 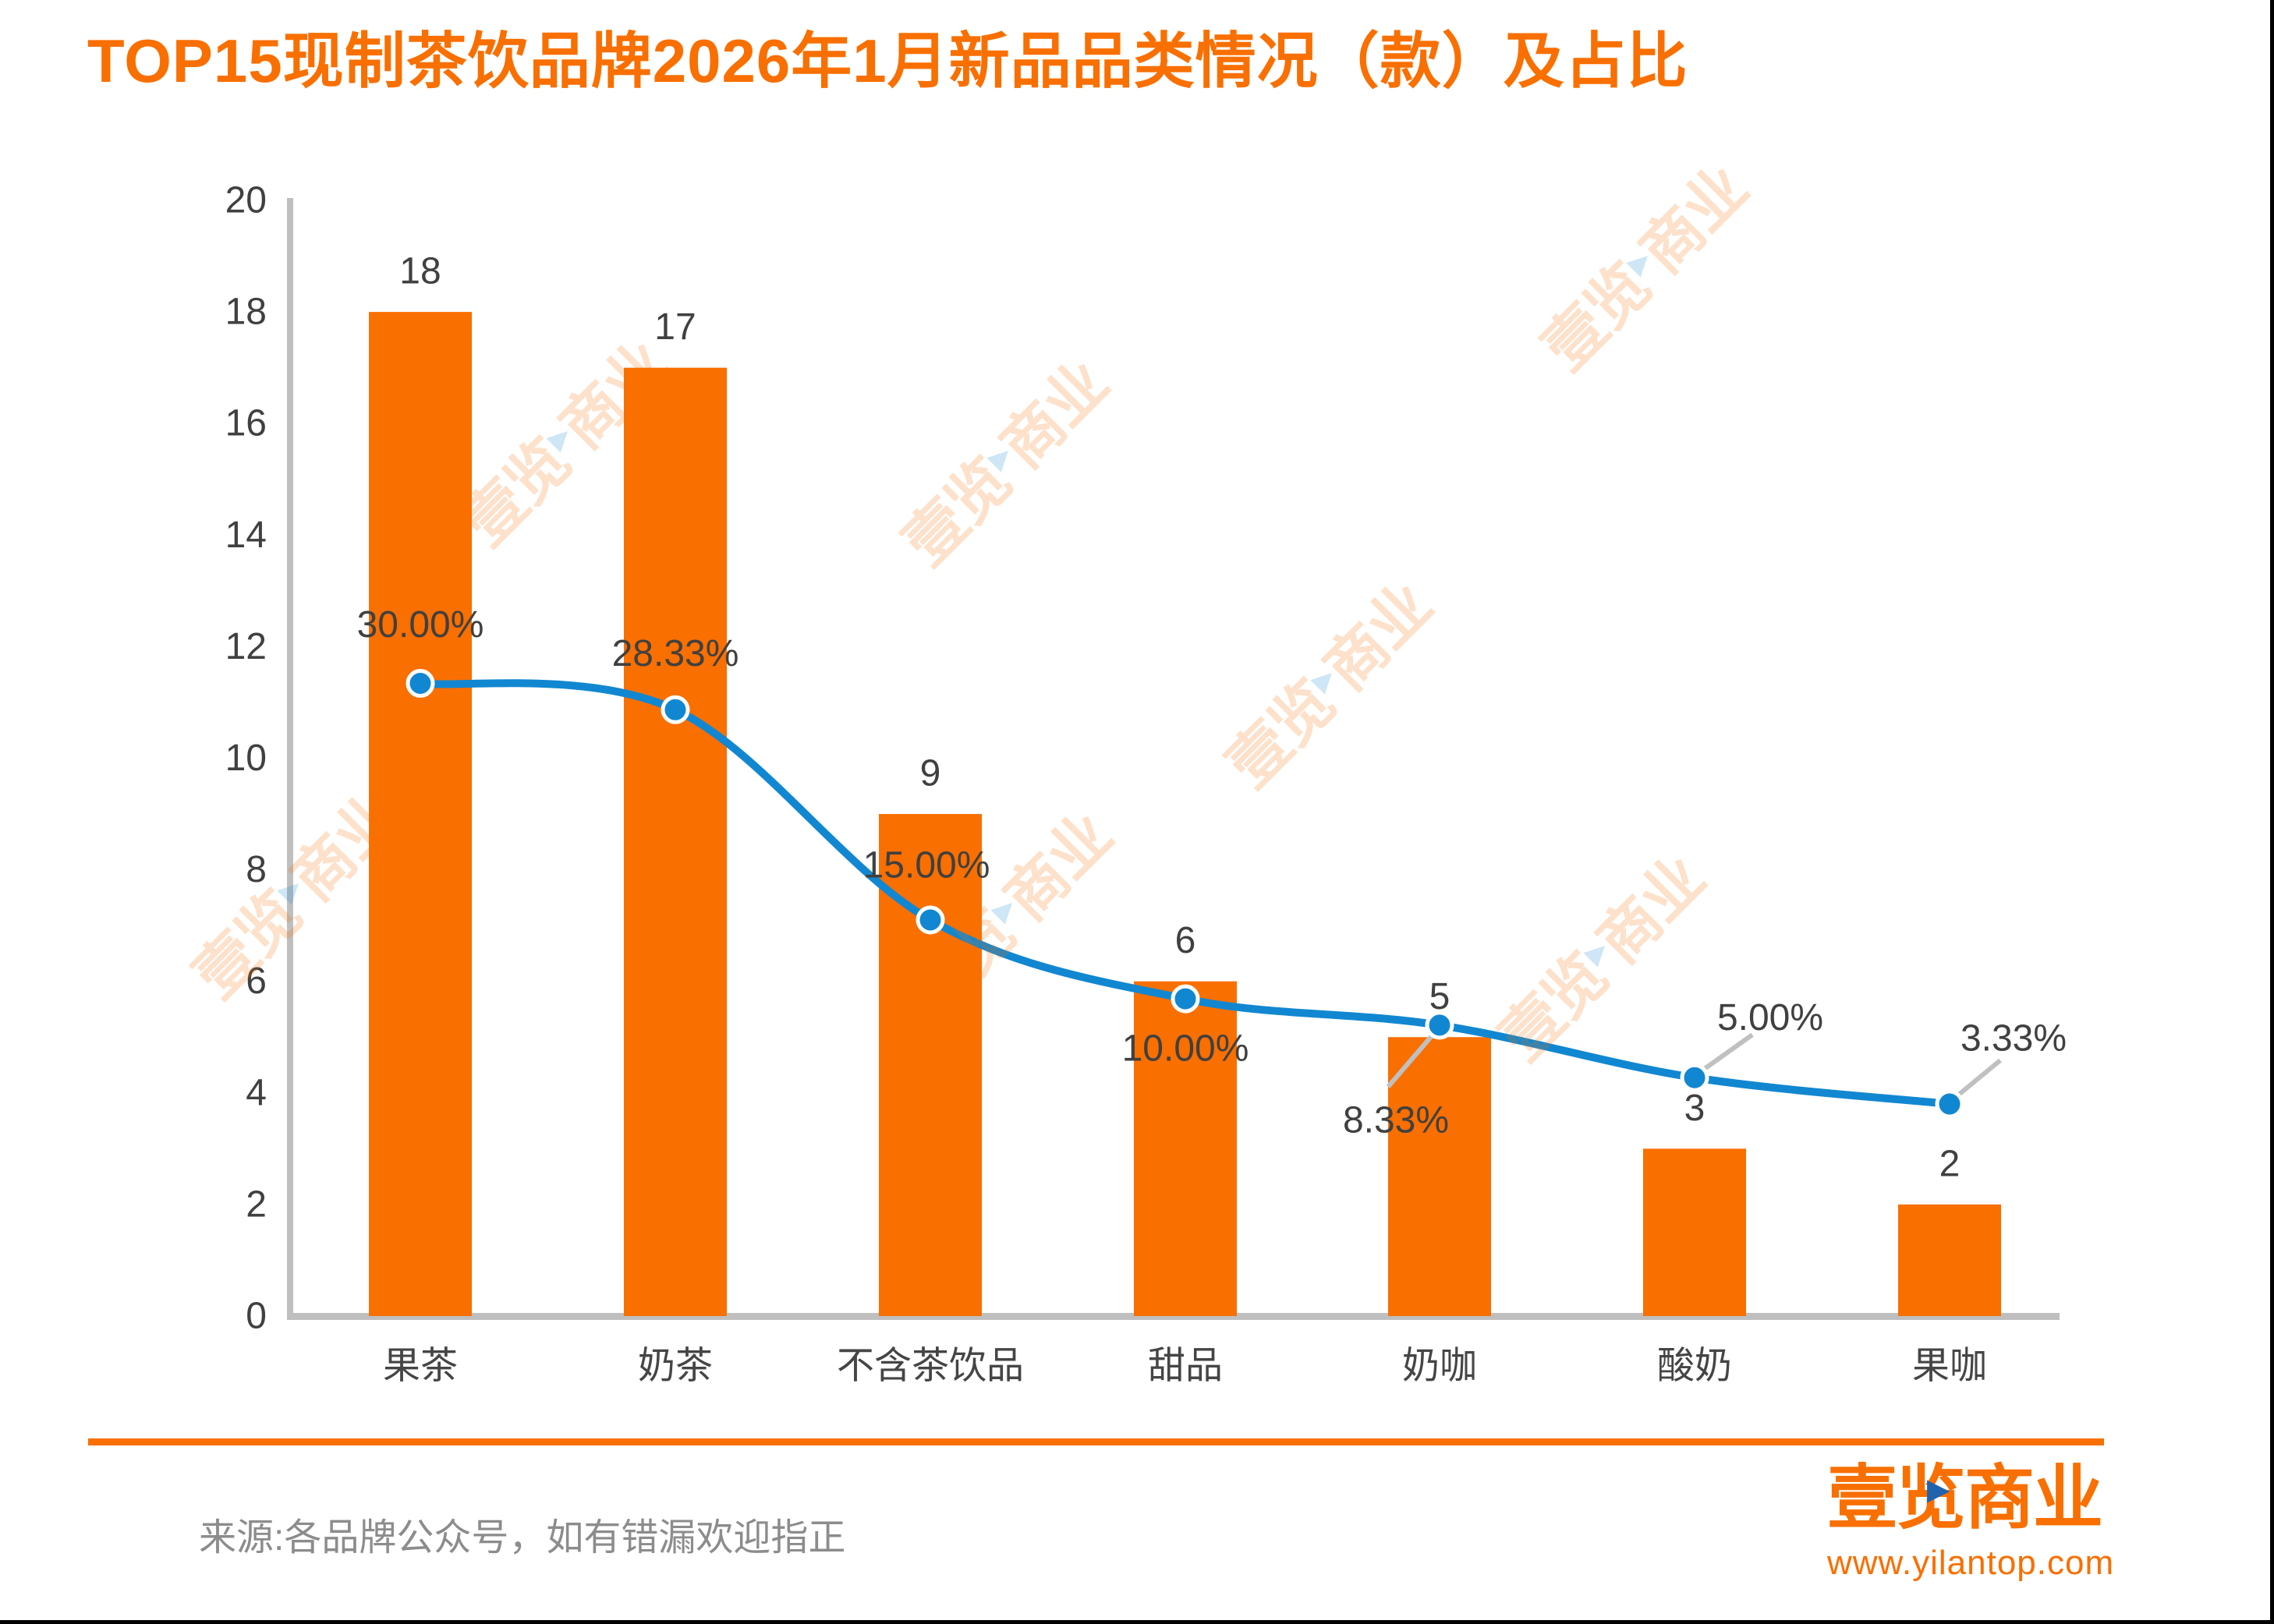 What do you see at coordinates (1185, 1366) in the screenshot?
I see `category-label: 甜品` at bounding box center [1185, 1366].